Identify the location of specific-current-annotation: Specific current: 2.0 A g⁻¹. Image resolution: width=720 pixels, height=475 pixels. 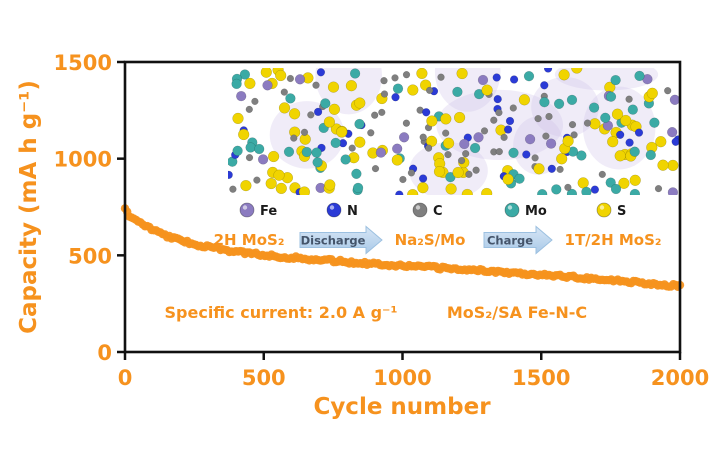
(281, 312).